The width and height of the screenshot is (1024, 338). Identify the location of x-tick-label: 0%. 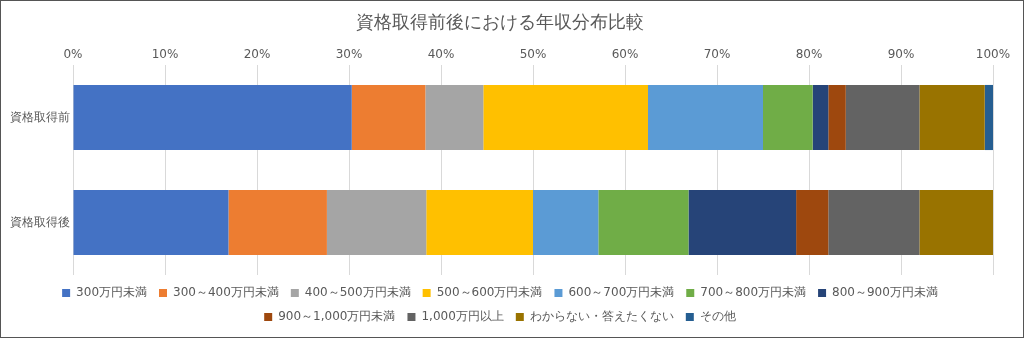
(73, 53).